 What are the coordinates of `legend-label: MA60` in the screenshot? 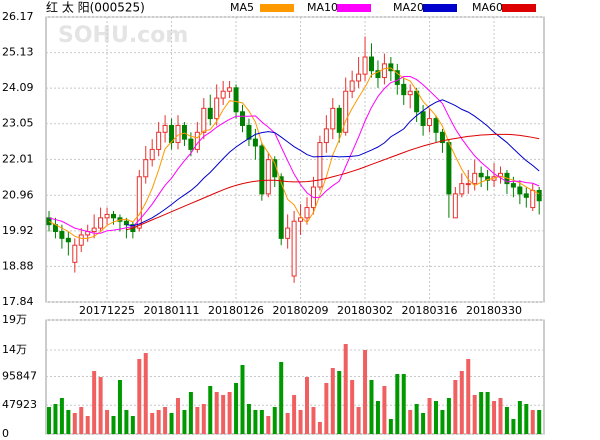 It's located at (487, 7).